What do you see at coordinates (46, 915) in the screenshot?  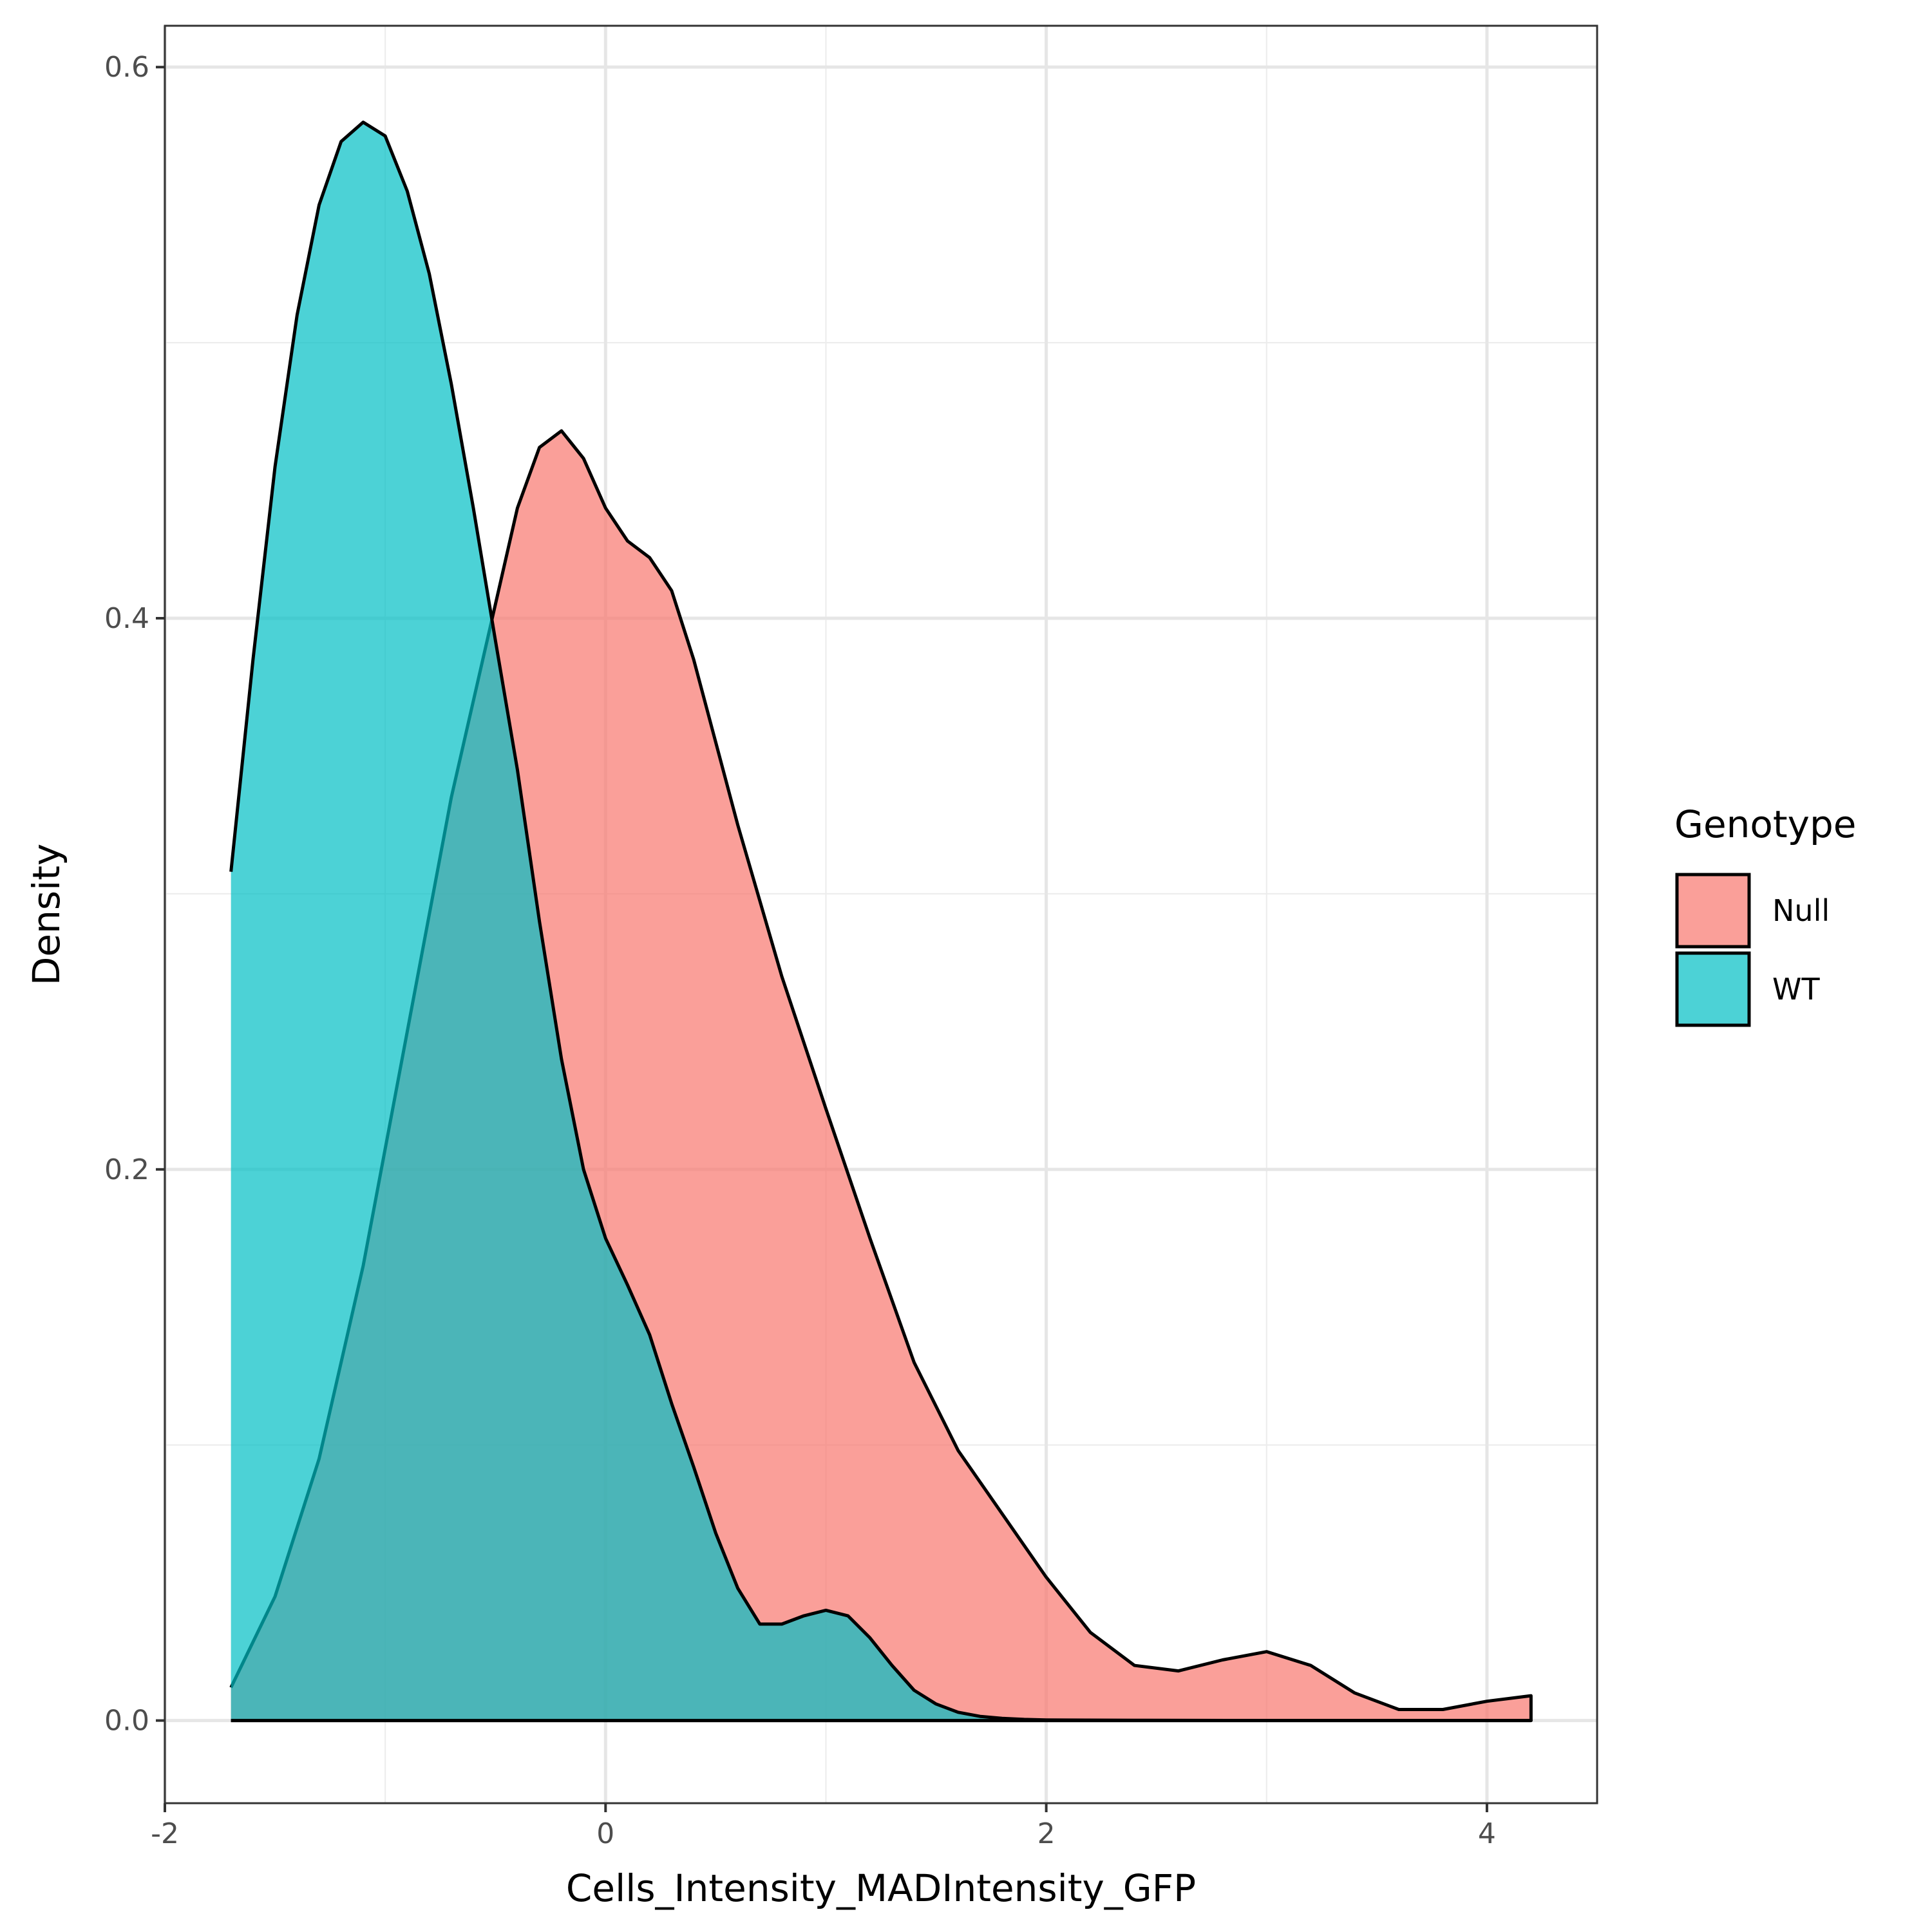 I see `y-axis-title: Density` at bounding box center [46, 915].